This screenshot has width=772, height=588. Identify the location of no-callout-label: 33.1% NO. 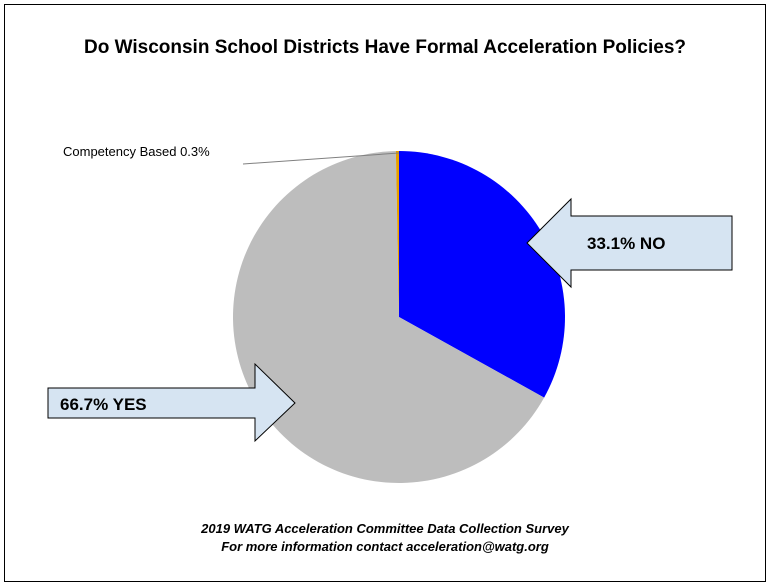
(626, 243).